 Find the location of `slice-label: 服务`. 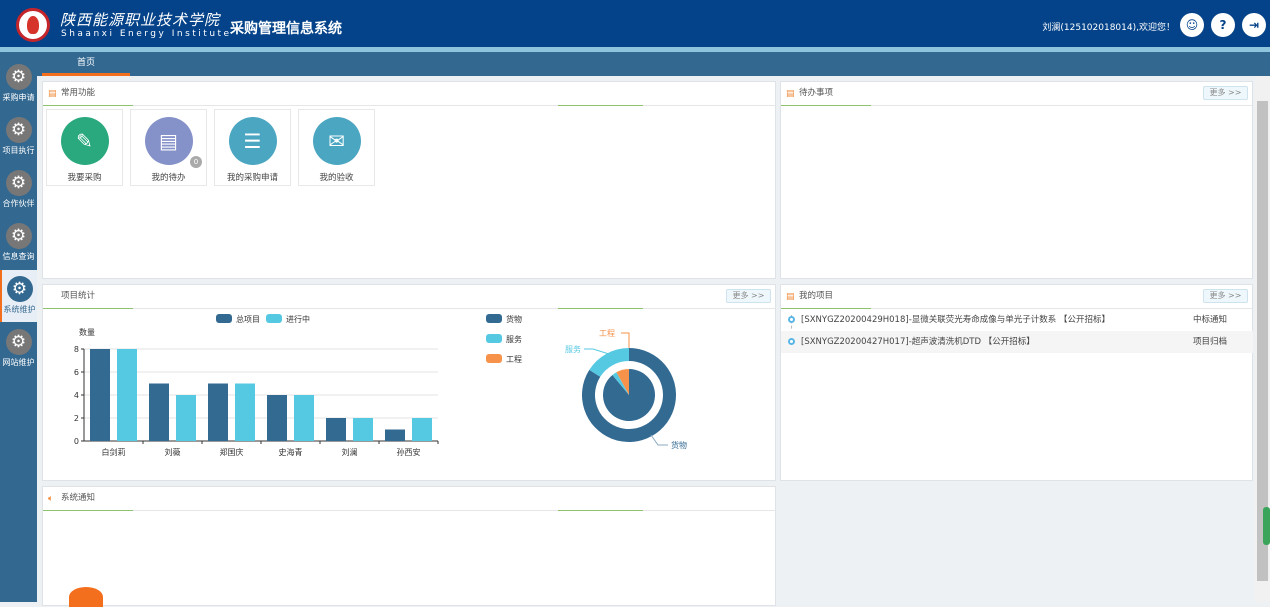

slice-label: 服务 is located at coordinates (573, 349).